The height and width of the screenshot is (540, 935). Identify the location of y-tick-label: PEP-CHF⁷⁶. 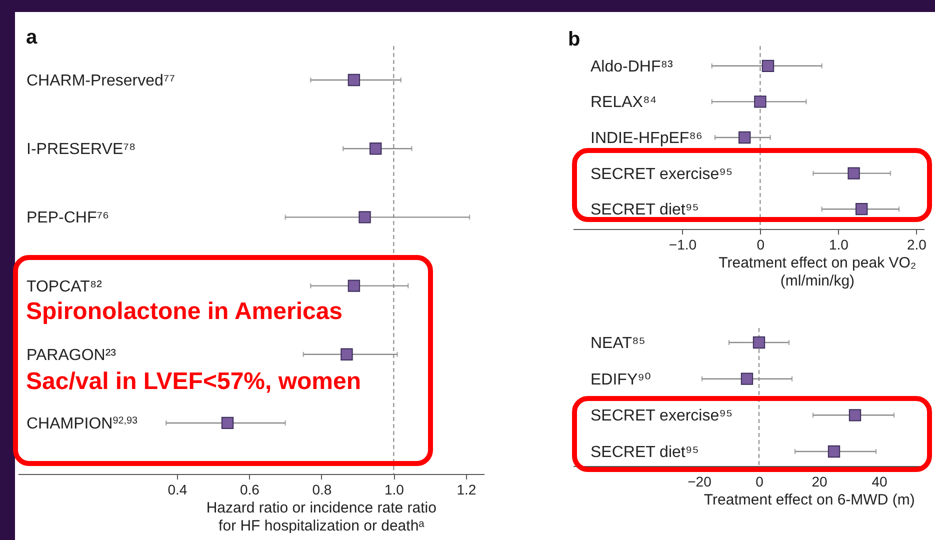
(68, 218).